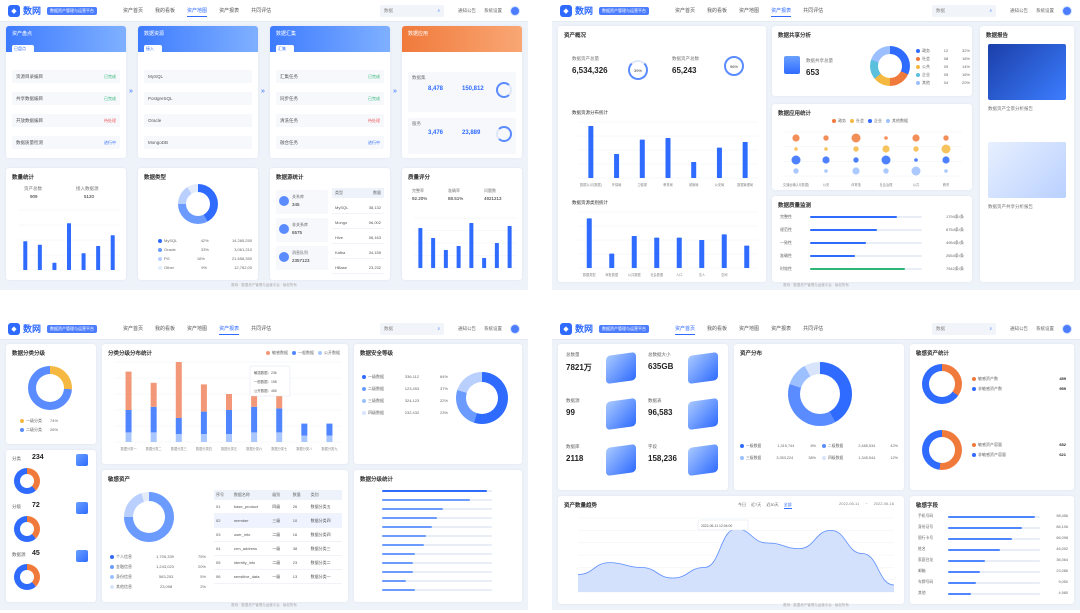 This screenshot has height=613, width=1080. What do you see at coordinates (358, 253) in the screenshot?
I see `table-row: Kafka 34,155` at bounding box center [358, 253].